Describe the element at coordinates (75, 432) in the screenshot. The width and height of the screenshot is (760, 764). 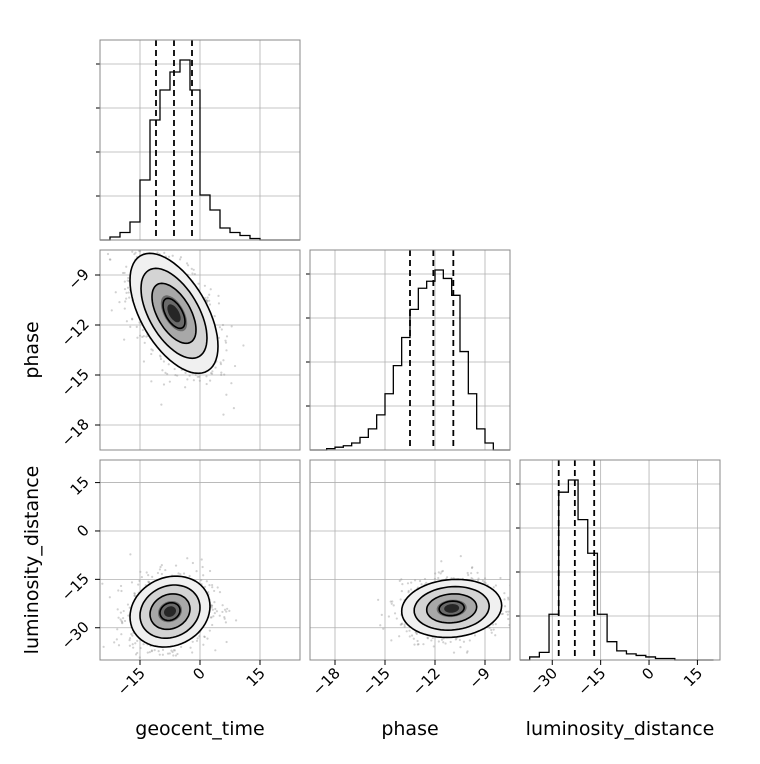
I see `y-tick-label: −18` at that location.